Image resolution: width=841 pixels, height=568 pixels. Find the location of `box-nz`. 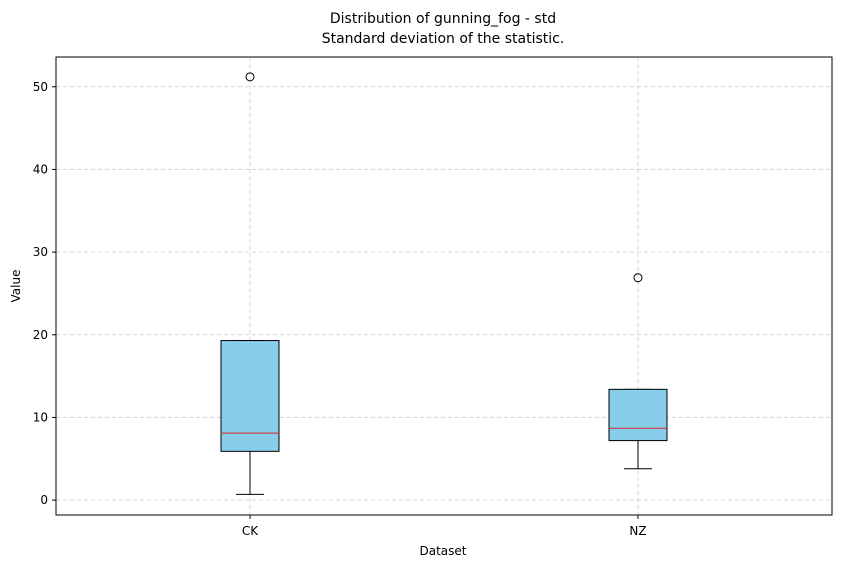

box-nz is located at coordinates (638, 371).